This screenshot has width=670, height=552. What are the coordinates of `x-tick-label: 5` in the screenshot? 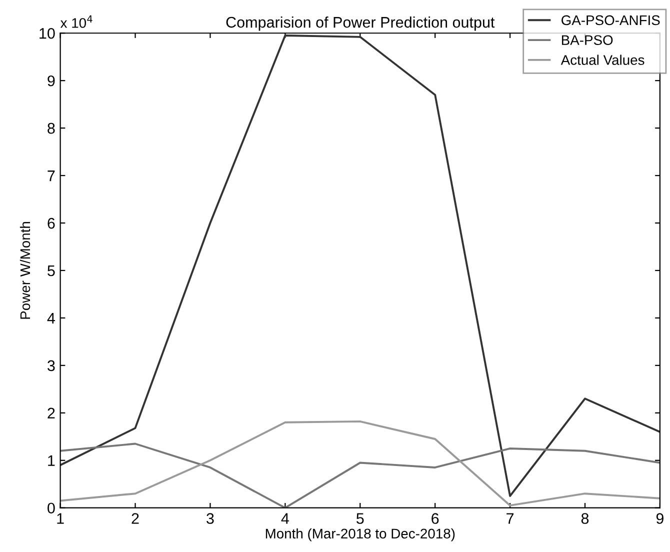 It's located at (360, 518).